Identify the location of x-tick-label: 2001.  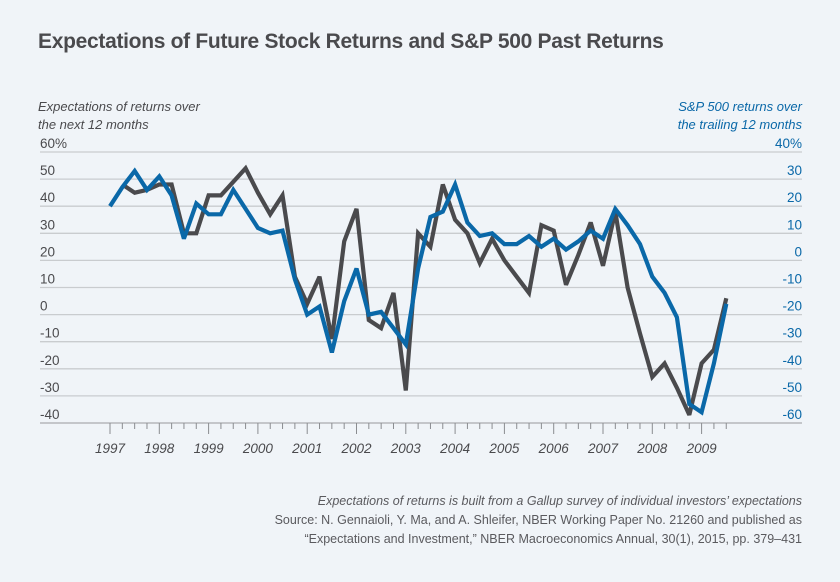
(306, 448).